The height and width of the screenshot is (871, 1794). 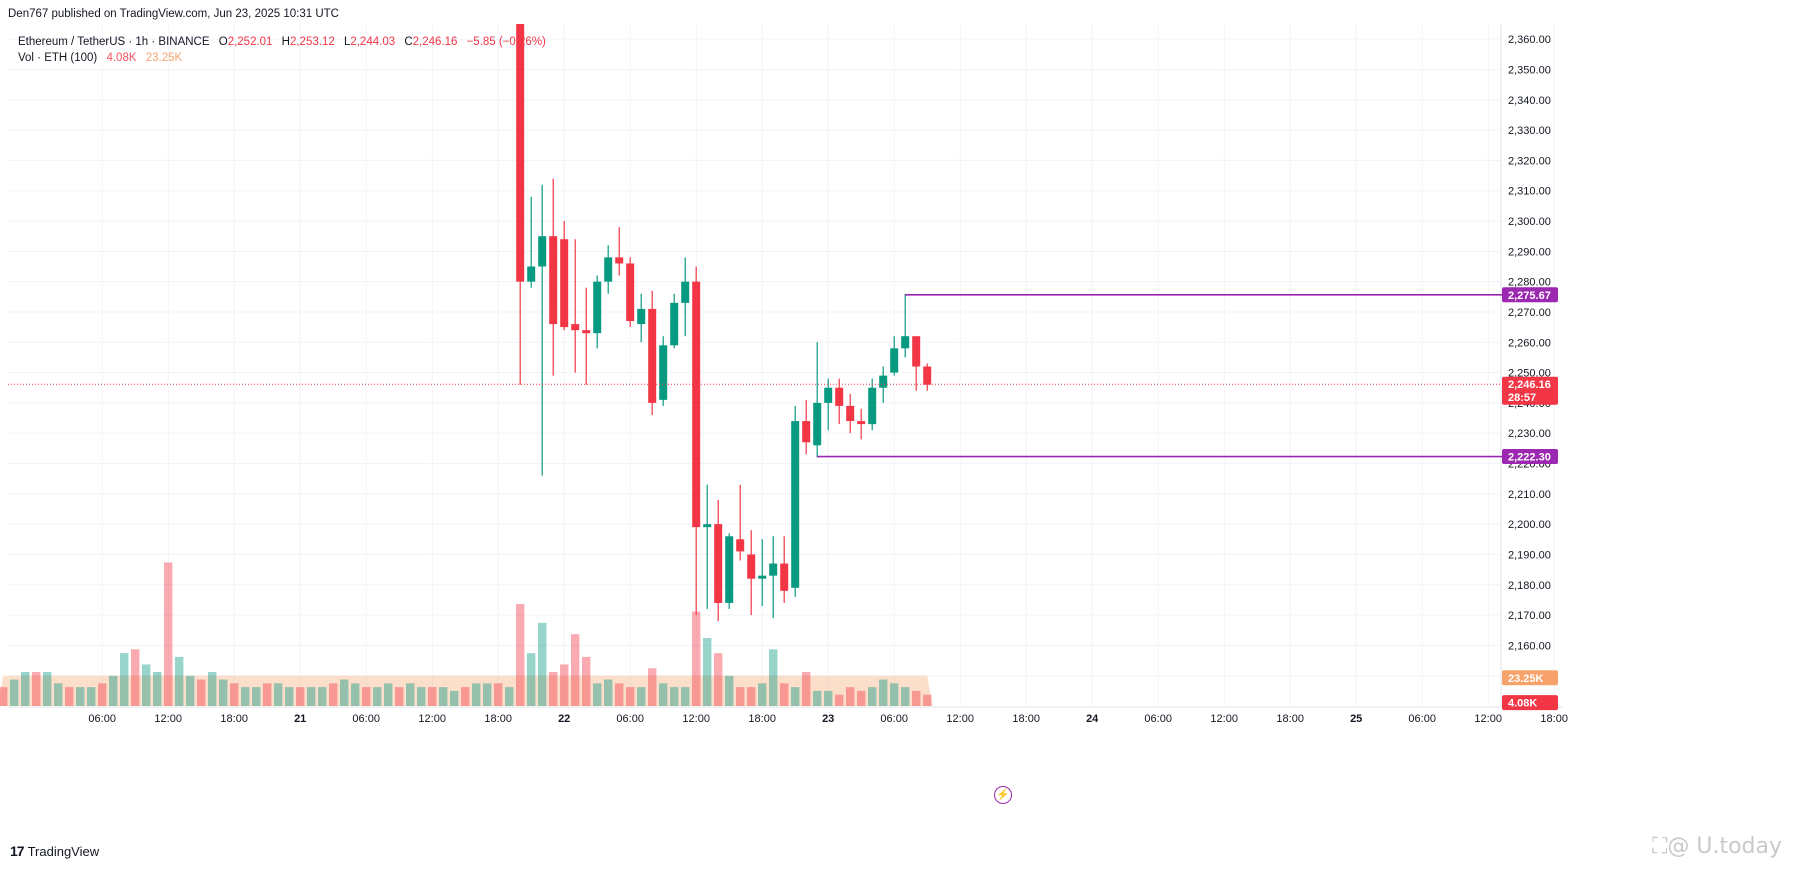 I want to click on volume-indicator-label: Vol · ETH (100), so click(x=58, y=58).